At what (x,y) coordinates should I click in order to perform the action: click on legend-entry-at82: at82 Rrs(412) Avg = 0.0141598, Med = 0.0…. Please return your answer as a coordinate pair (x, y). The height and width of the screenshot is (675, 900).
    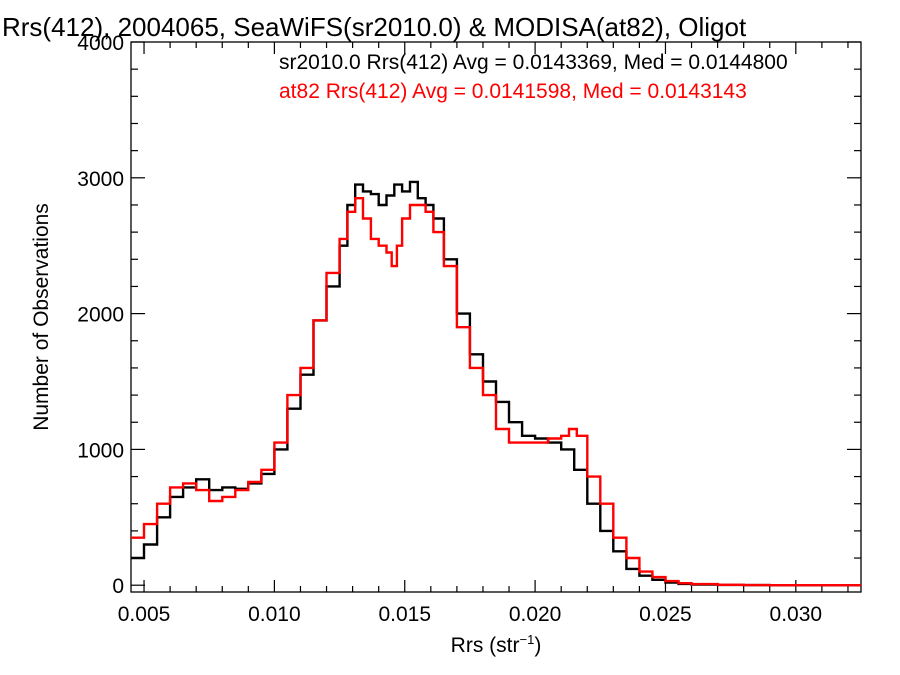
    Looking at the image, I should click on (513, 91).